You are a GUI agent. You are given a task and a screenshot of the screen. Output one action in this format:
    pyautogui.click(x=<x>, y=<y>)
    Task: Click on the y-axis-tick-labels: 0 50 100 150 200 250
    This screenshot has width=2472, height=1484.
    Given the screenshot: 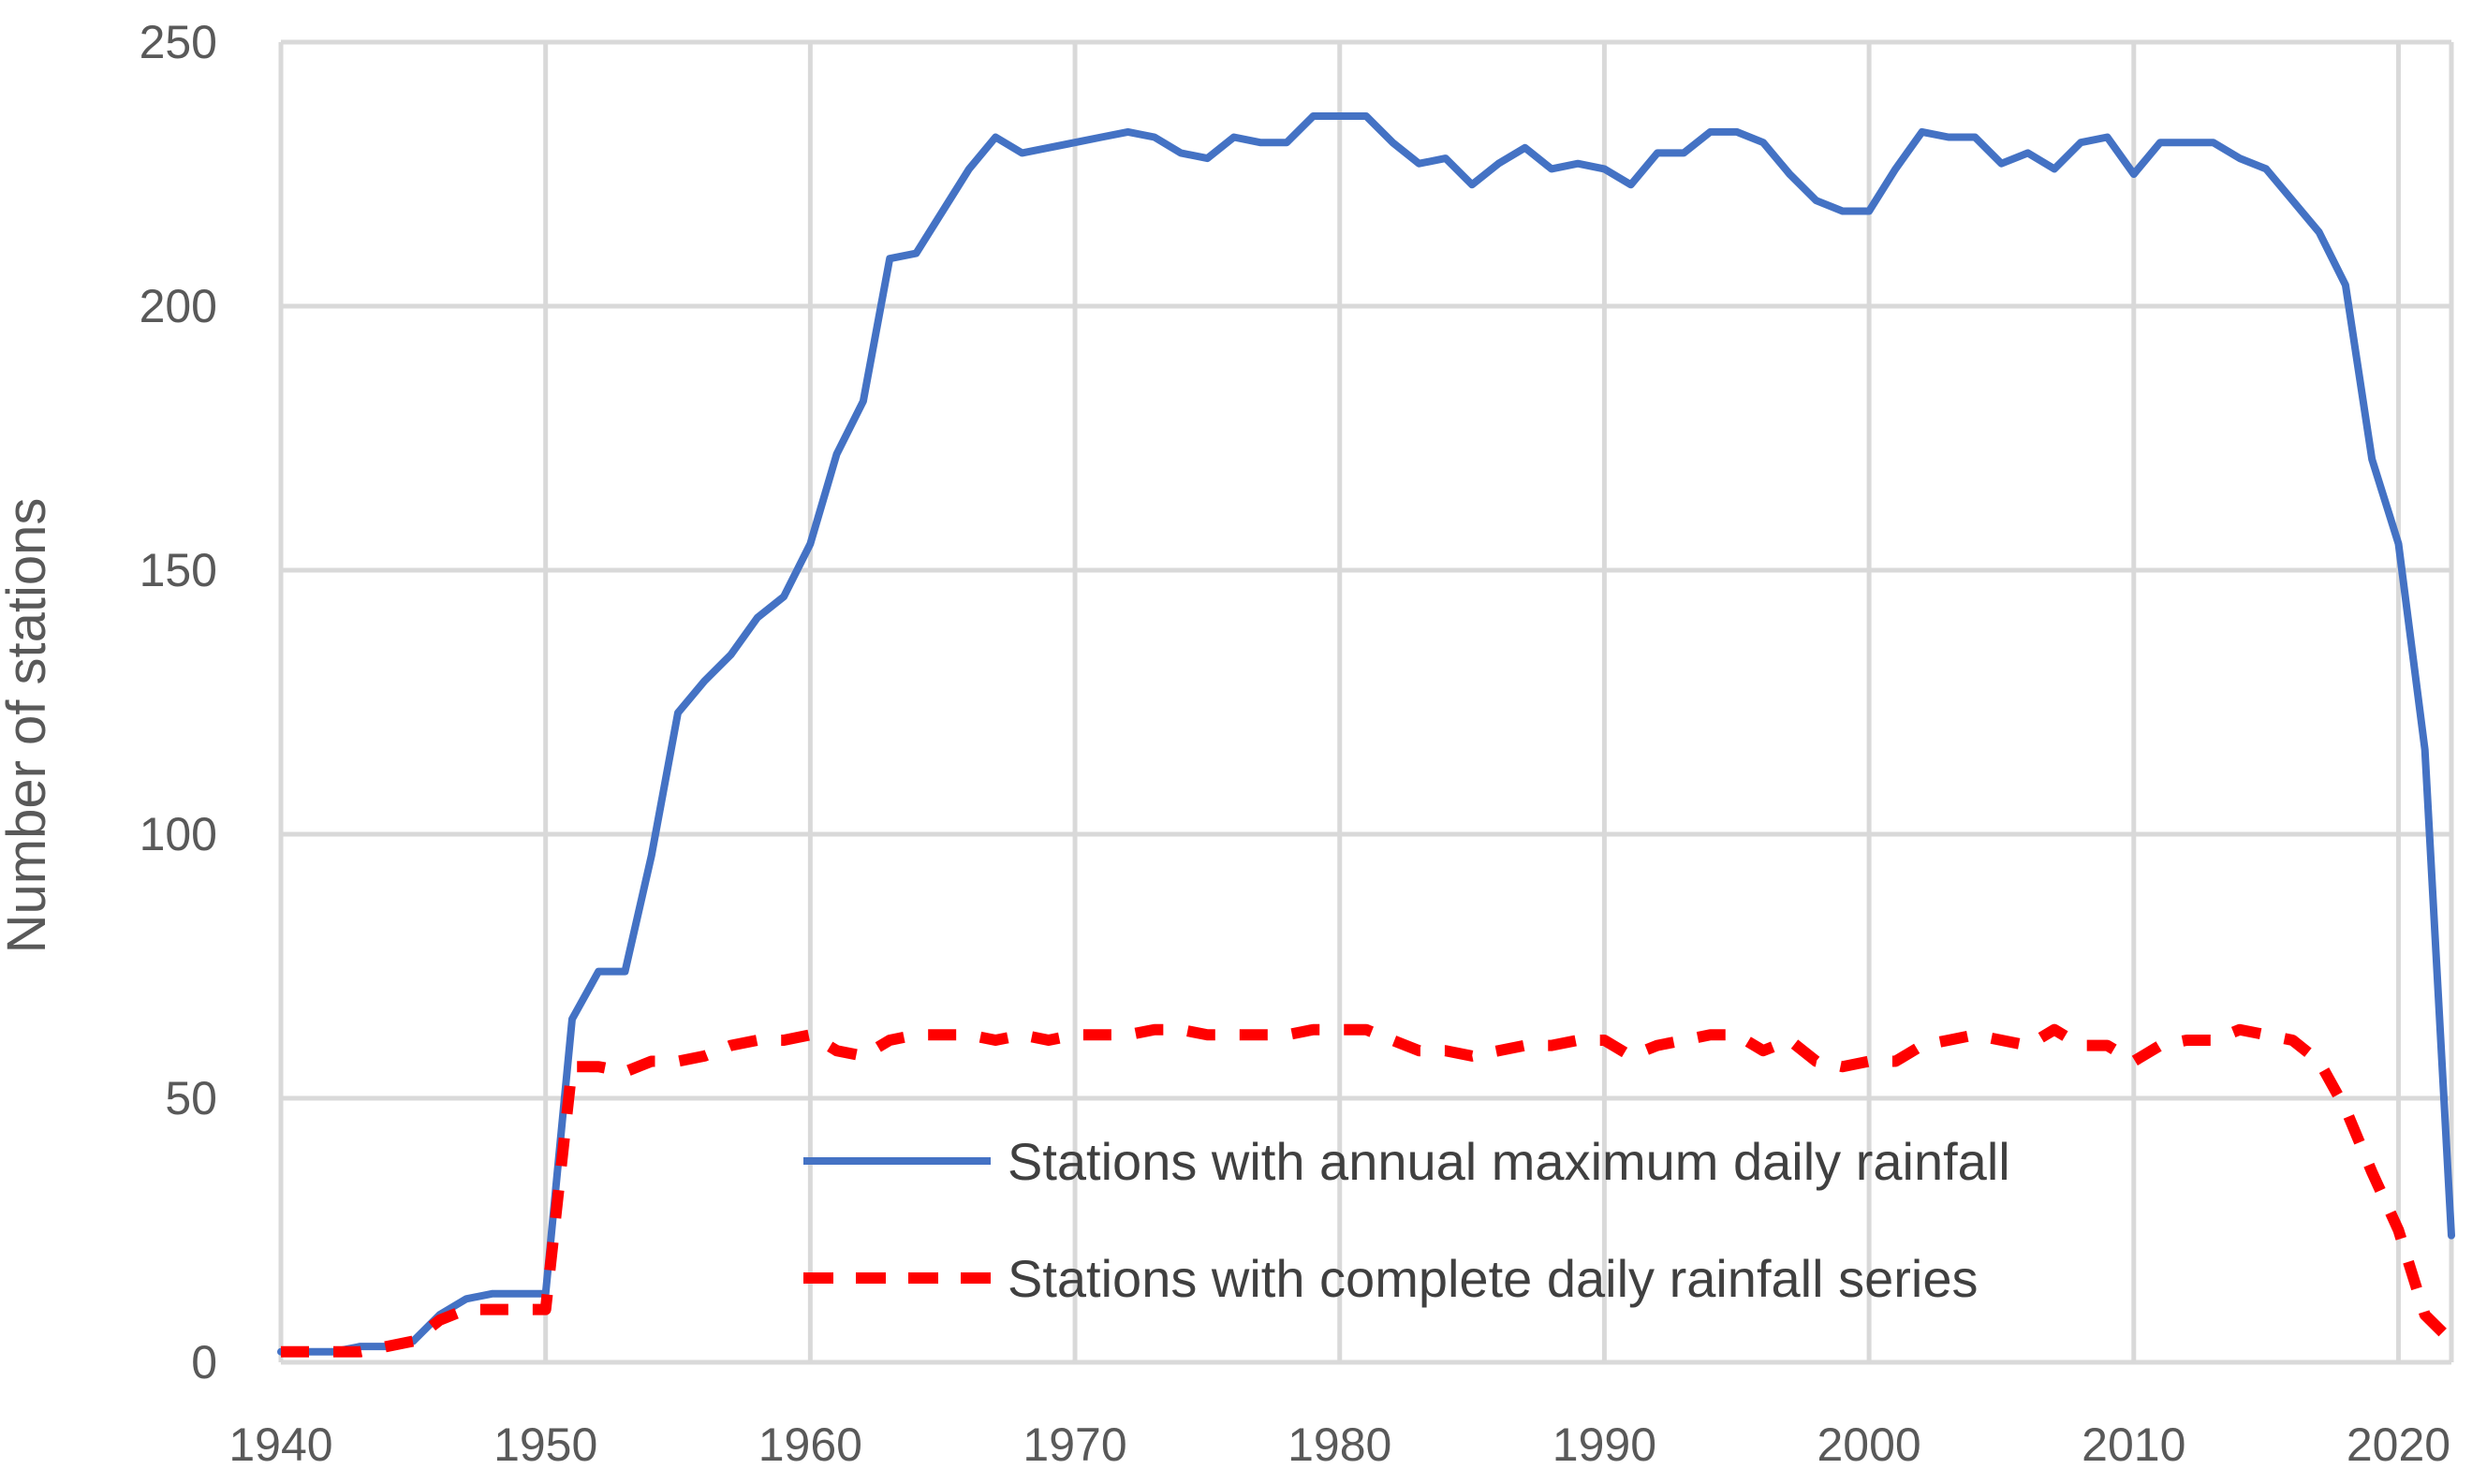 What is the action you would take?
    pyautogui.click(x=178, y=702)
    